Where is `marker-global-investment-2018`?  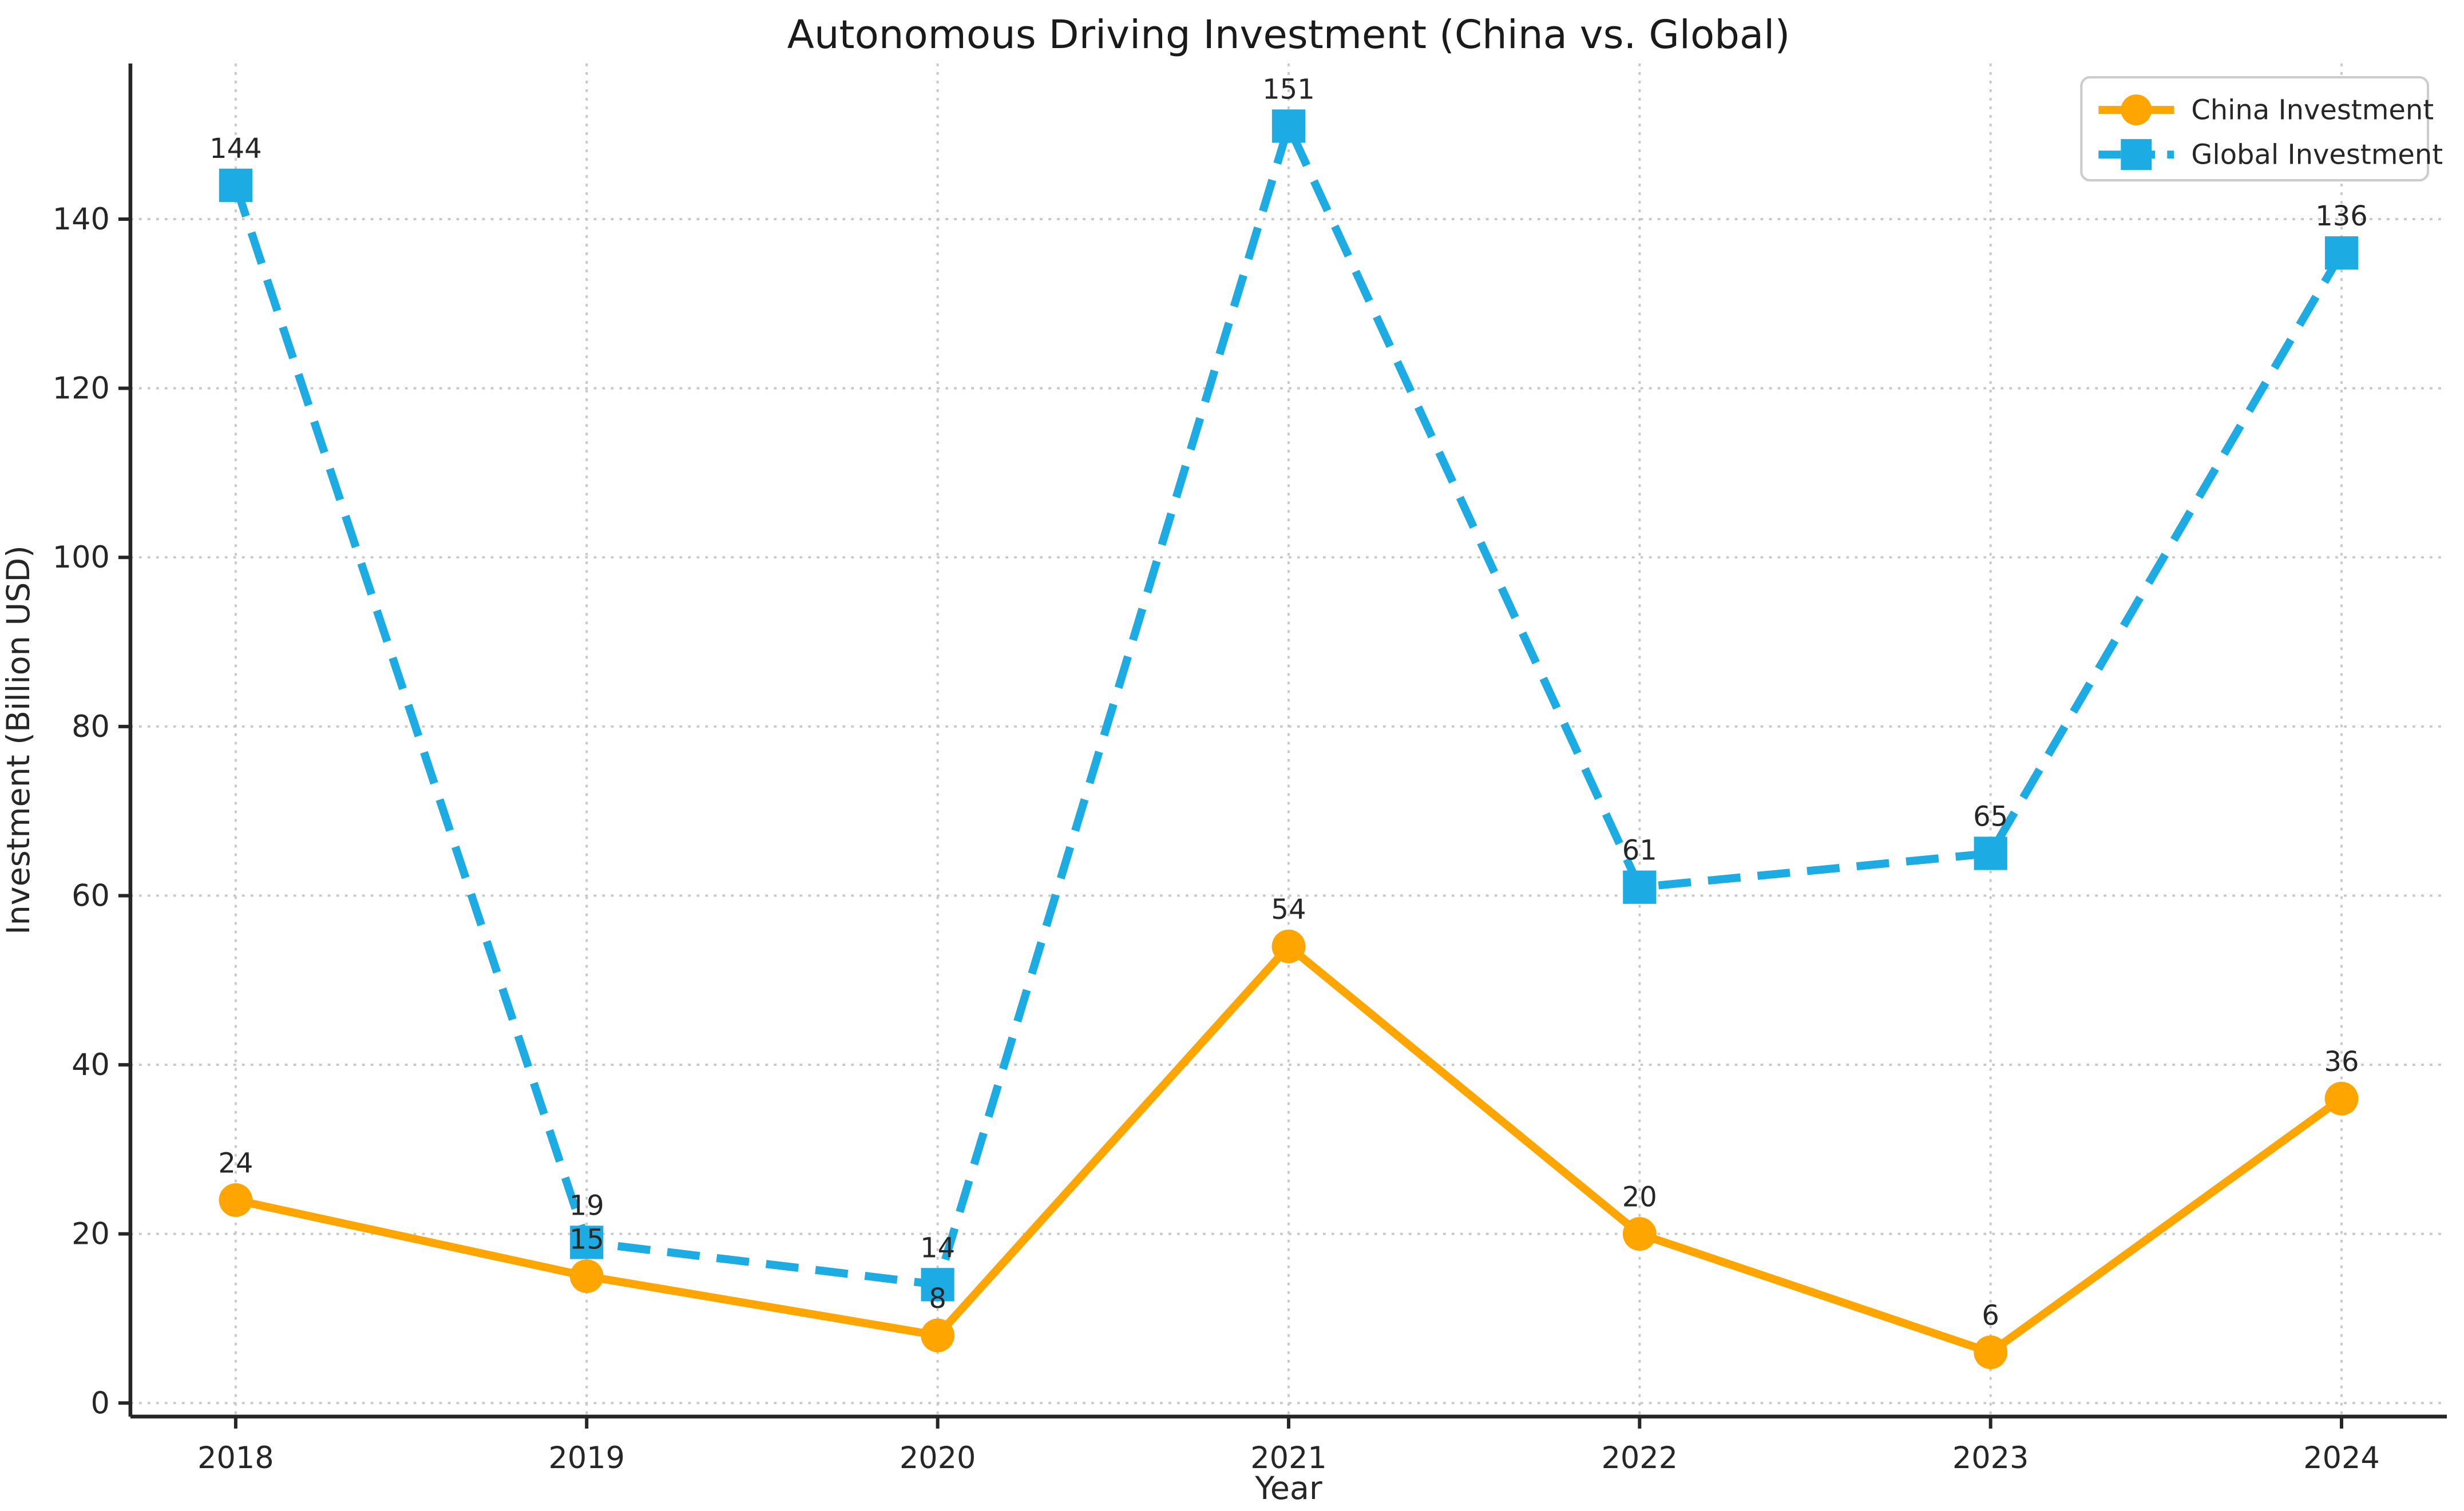 marker-global-investment-2018 is located at coordinates (235, 185).